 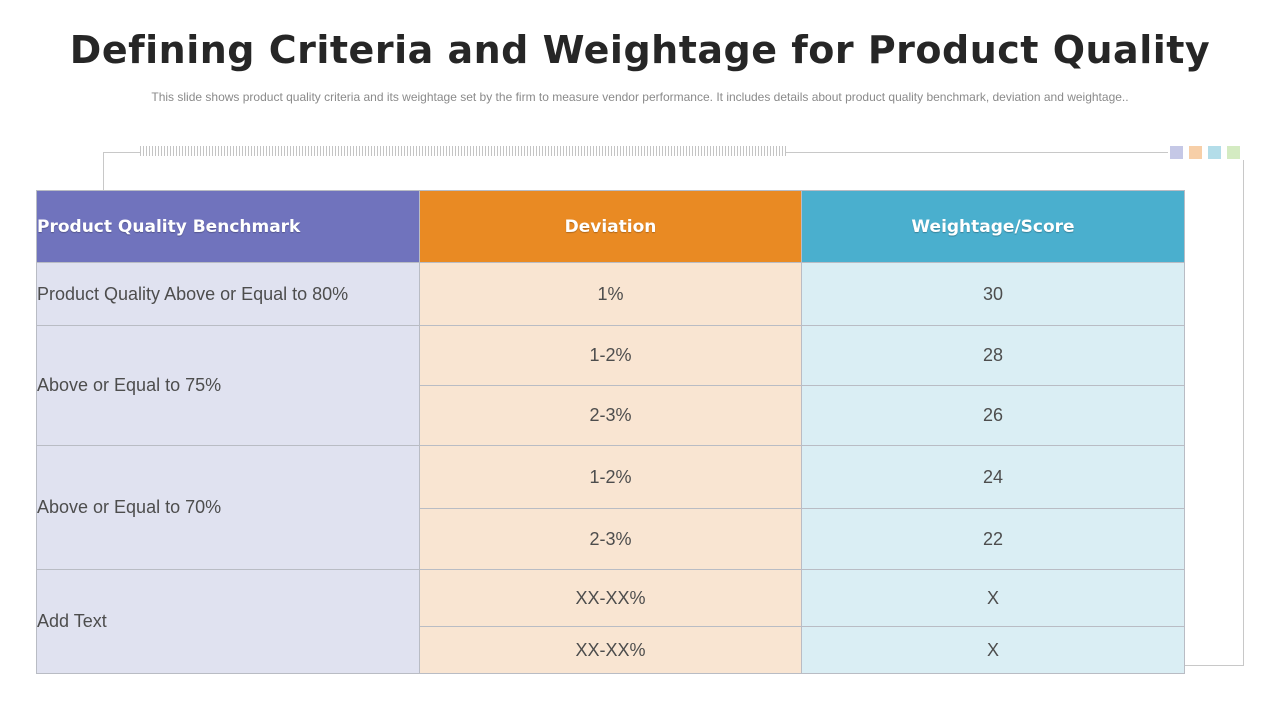 What do you see at coordinates (993, 355) in the screenshot?
I see `score-cell: 28` at bounding box center [993, 355].